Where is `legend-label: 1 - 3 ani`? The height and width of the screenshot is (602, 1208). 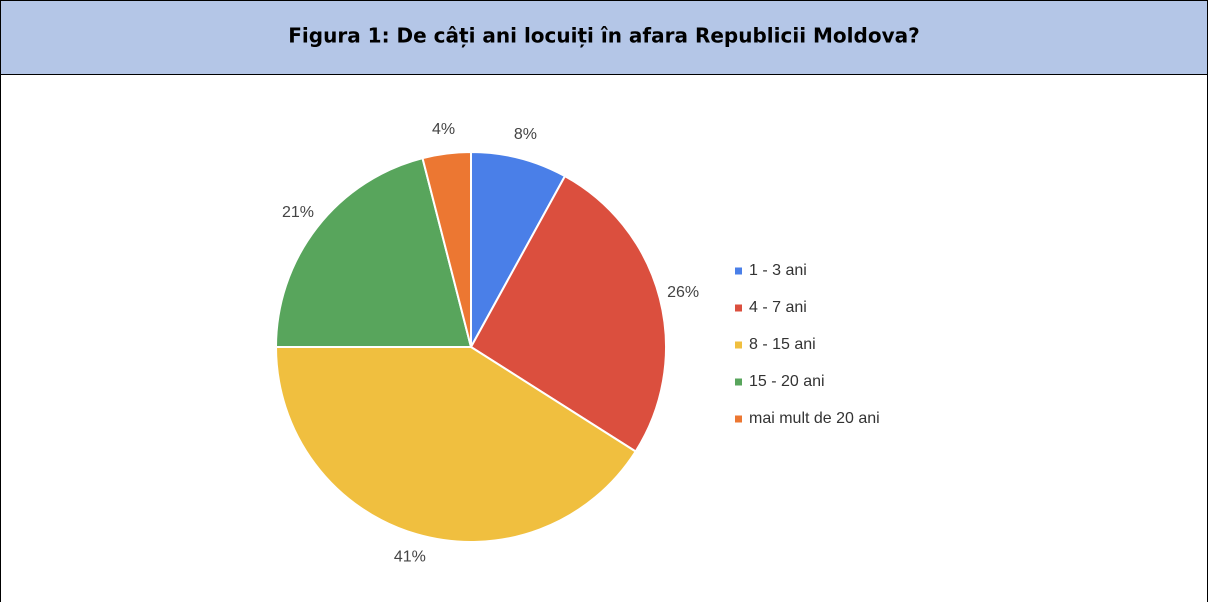 legend-label: 1 - 3 ani is located at coordinates (778, 270).